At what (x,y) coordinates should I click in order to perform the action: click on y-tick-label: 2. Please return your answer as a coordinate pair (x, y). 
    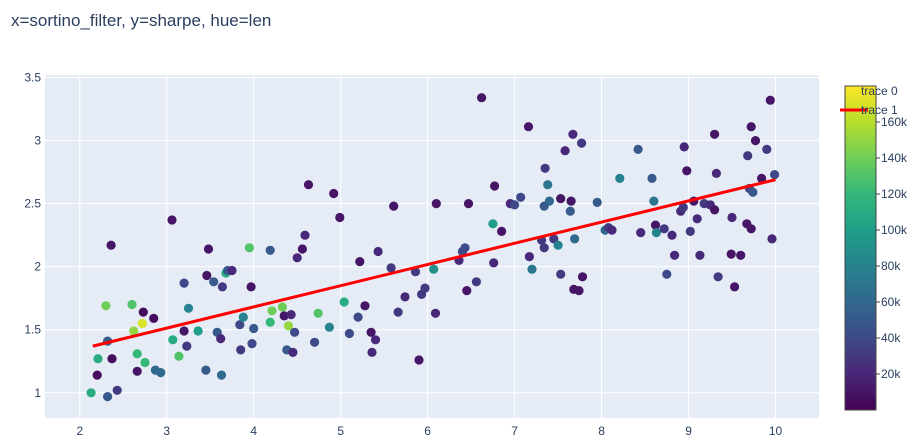
    Looking at the image, I should click on (37, 267).